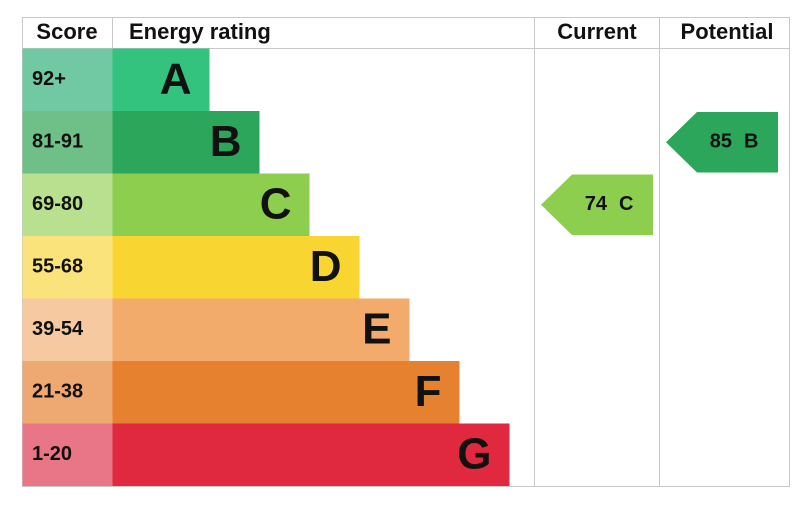 Image resolution: width=807 pixels, height=506 pixels. What do you see at coordinates (727, 31) in the screenshot?
I see `header: Potential` at bounding box center [727, 31].